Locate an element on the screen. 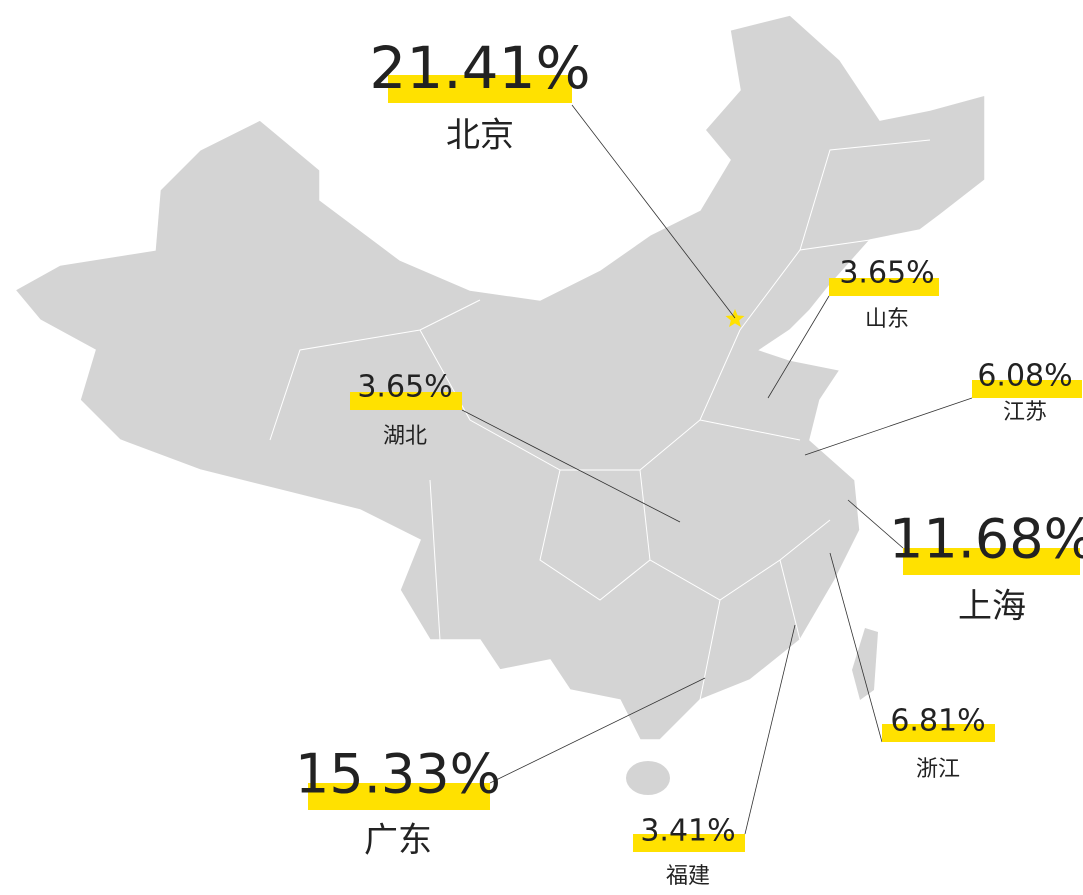 Image resolution: width=1083 pixels, height=895 pixels. taiwan is located at coordinates (865, 664).